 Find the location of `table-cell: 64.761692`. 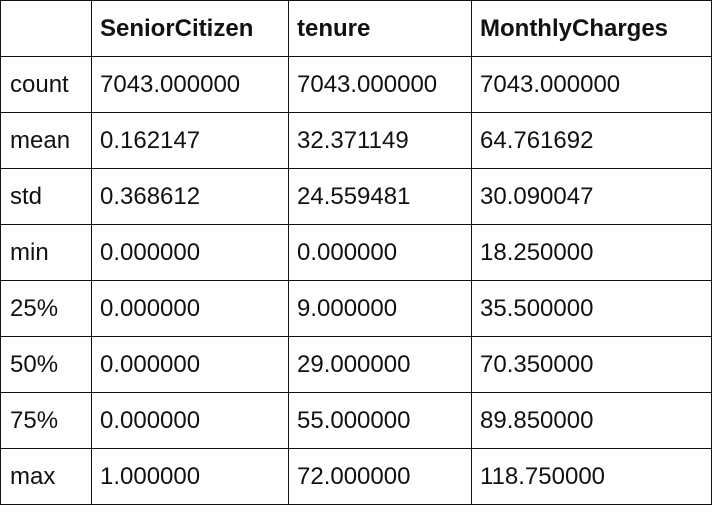

table-cell: 64.761692 is located at coordinates (591, 140).